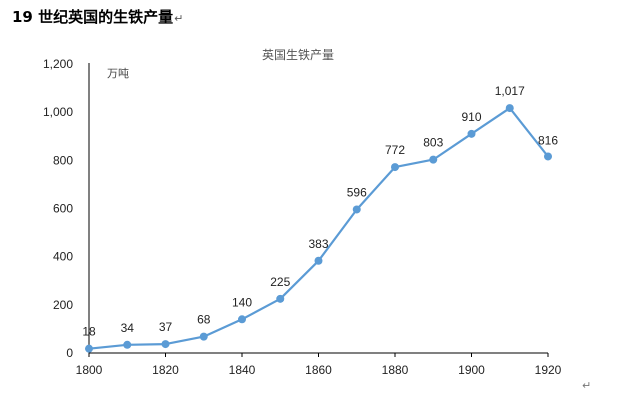  What do you see at coordinates (318, 370) in the screenshot?
I see `x-tick-label: 1860` at bounding box center [318, 370].